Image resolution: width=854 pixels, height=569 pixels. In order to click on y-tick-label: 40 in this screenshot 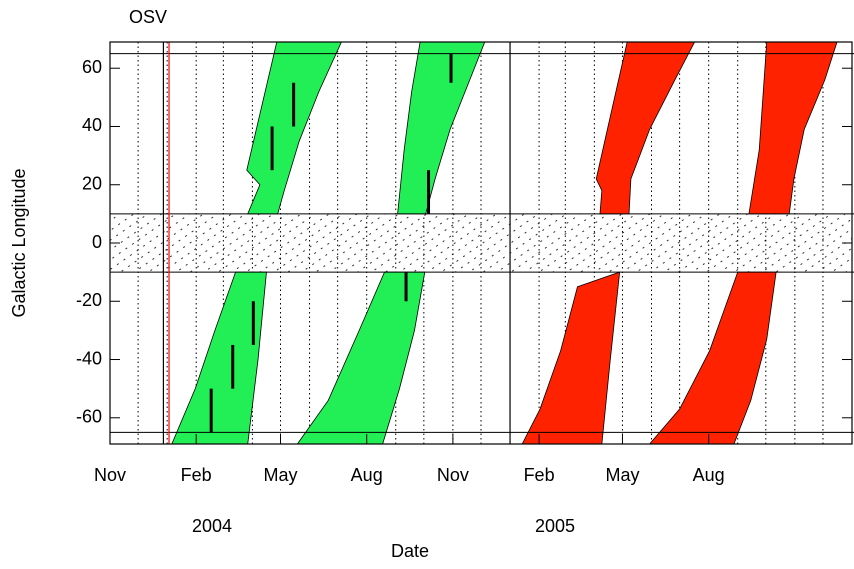, I will do `click(92, 125)`.